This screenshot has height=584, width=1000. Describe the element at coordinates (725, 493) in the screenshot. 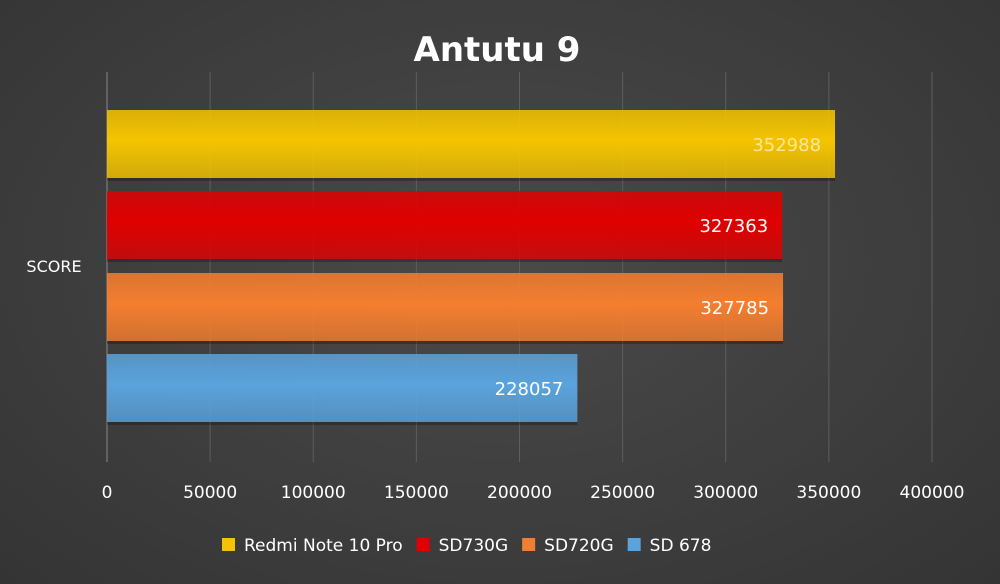

I see `x-tick-label: 300000` at that location.